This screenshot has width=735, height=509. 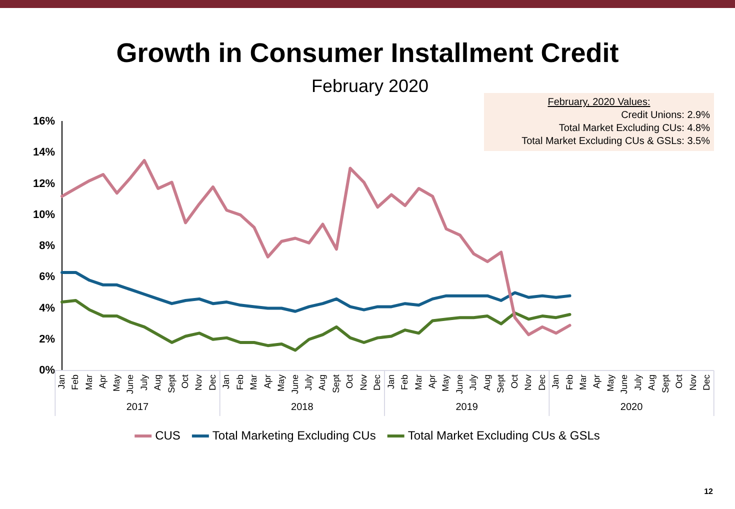 What do you see at coordinates (44, 122) in the screenshot?
I see `y-tick-label: 16%` at bounding box center [44, 122].